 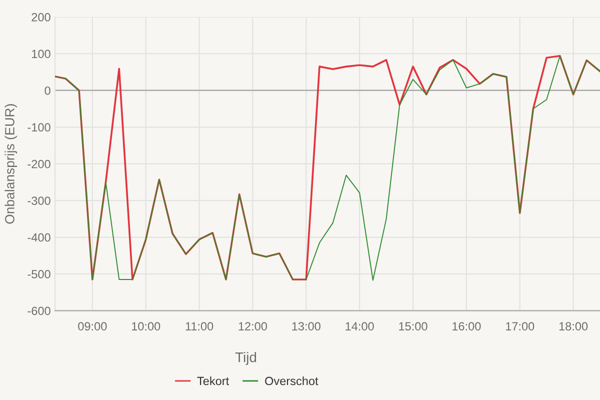 I want to click on y-tick-label: -300, so click(x=39, y=200).